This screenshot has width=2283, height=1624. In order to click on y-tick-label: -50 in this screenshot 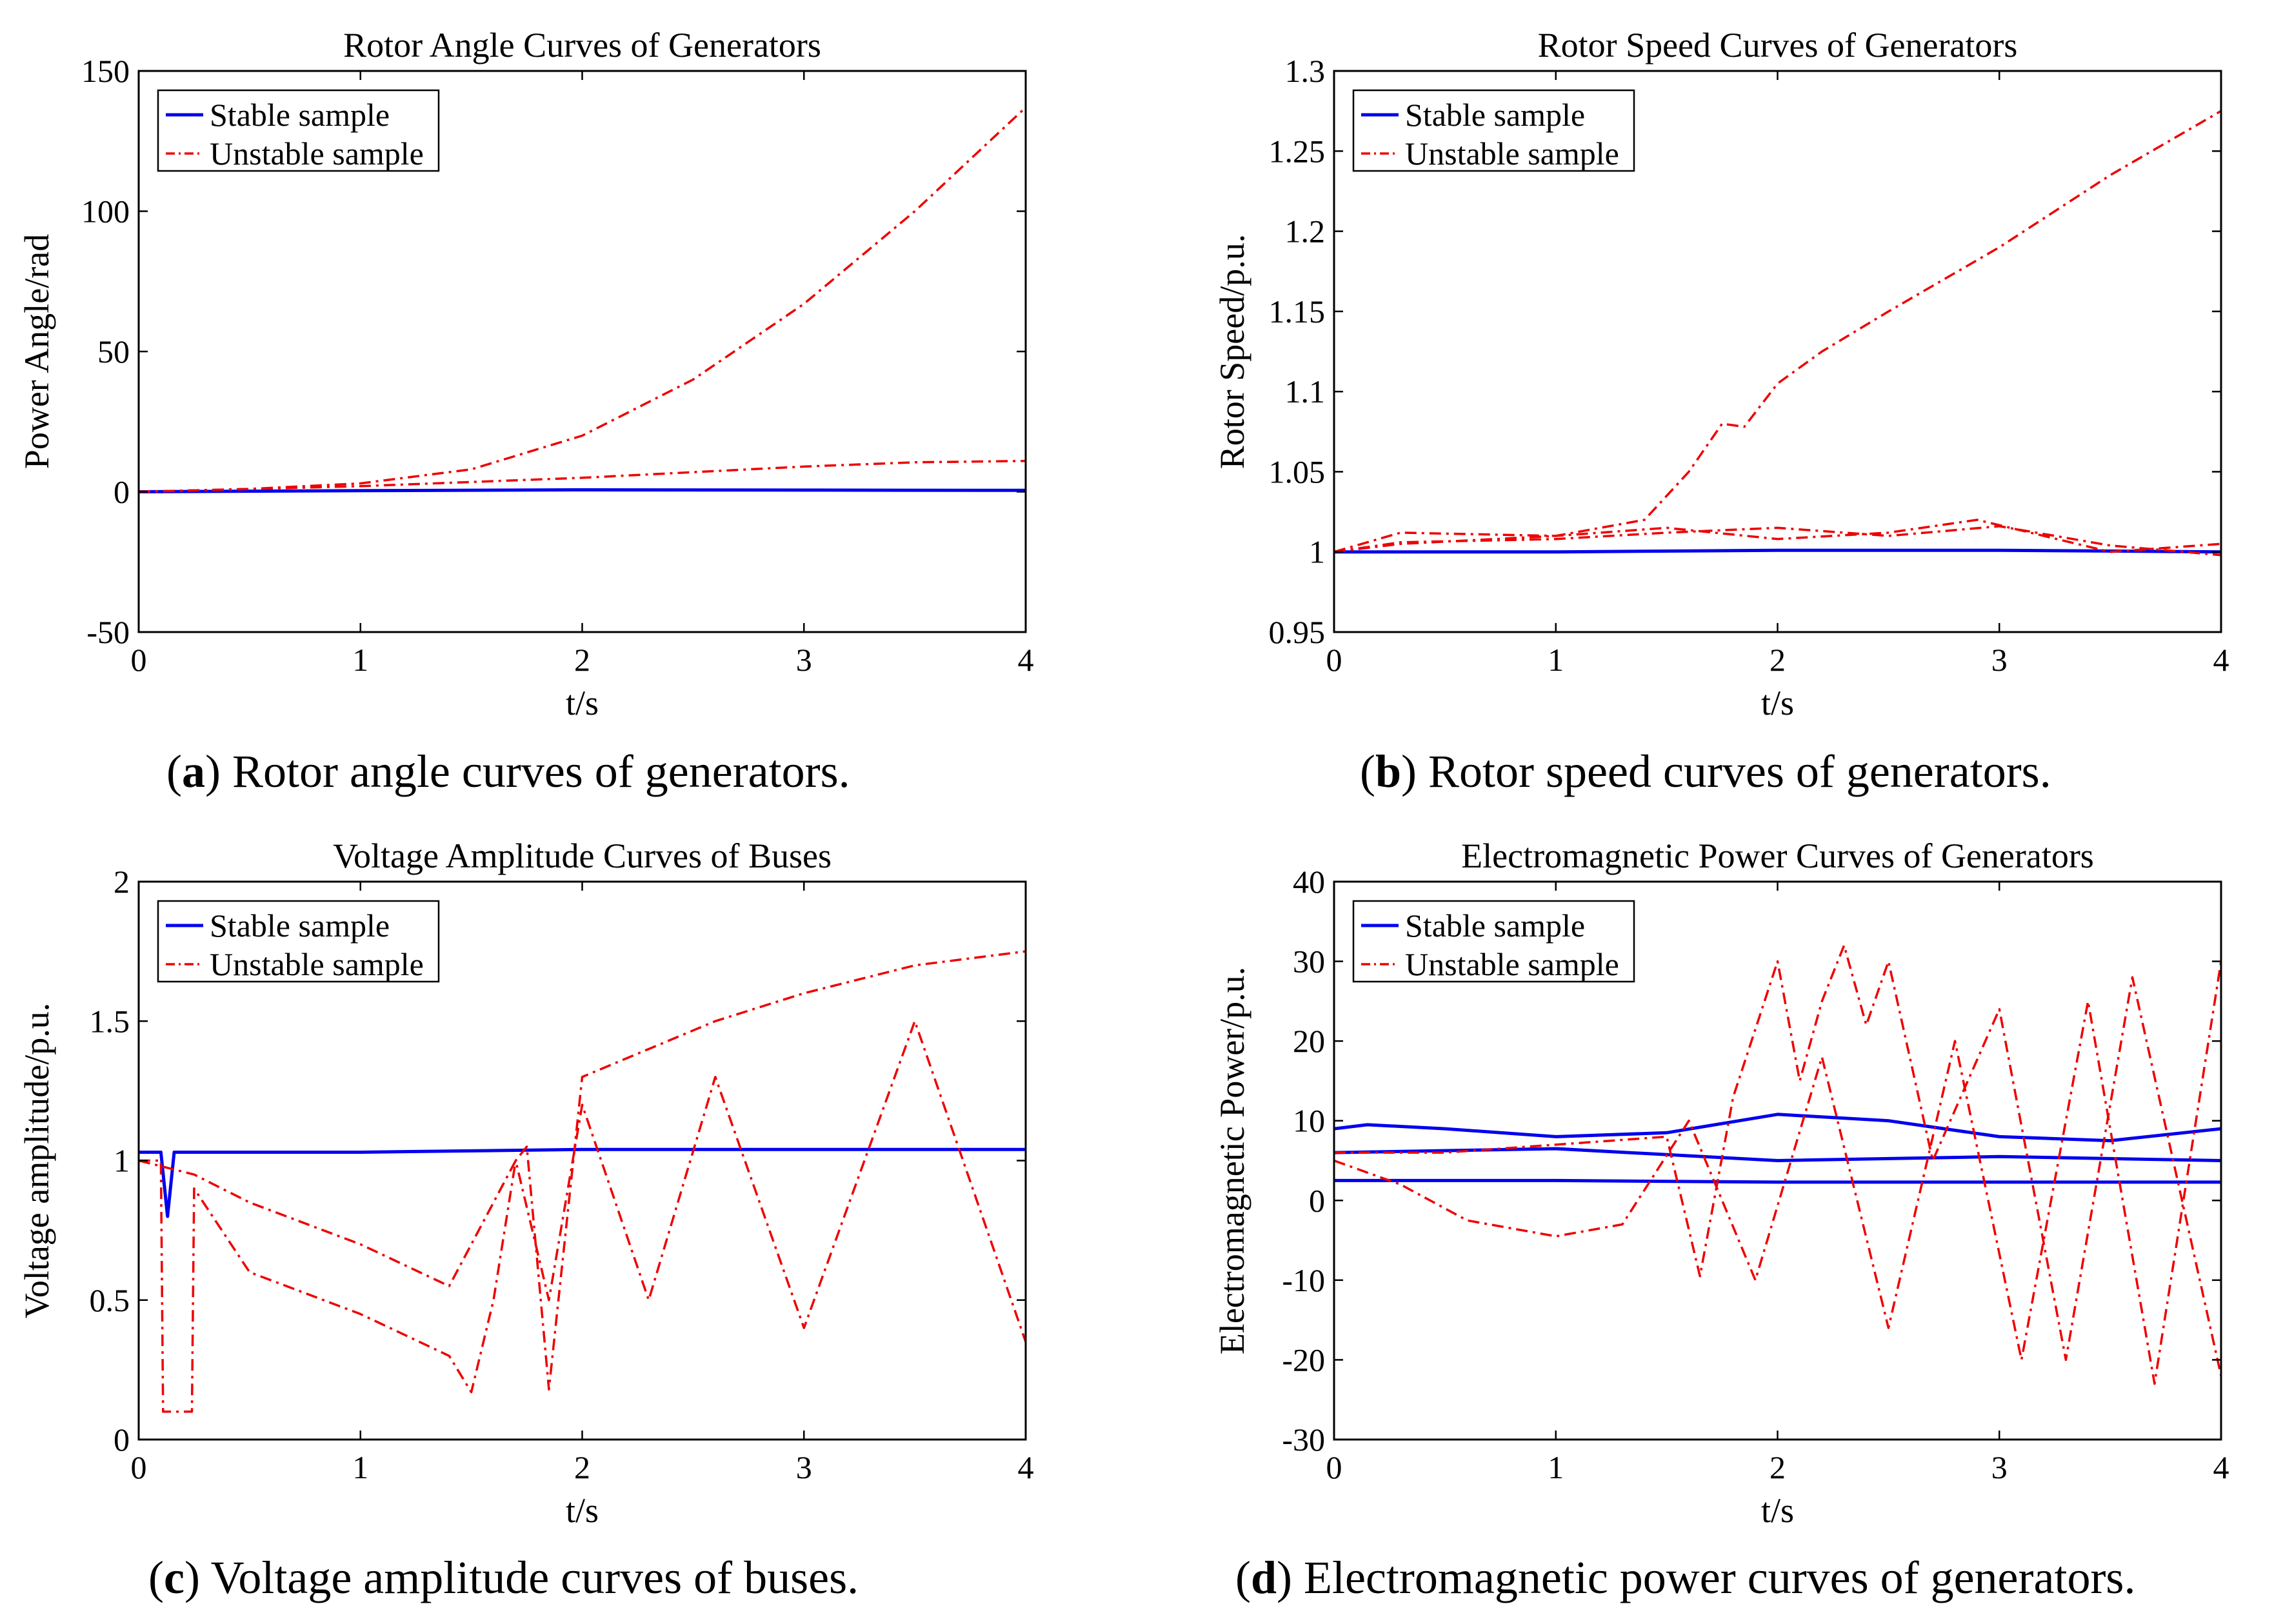, I will do `click(108, 632)`.